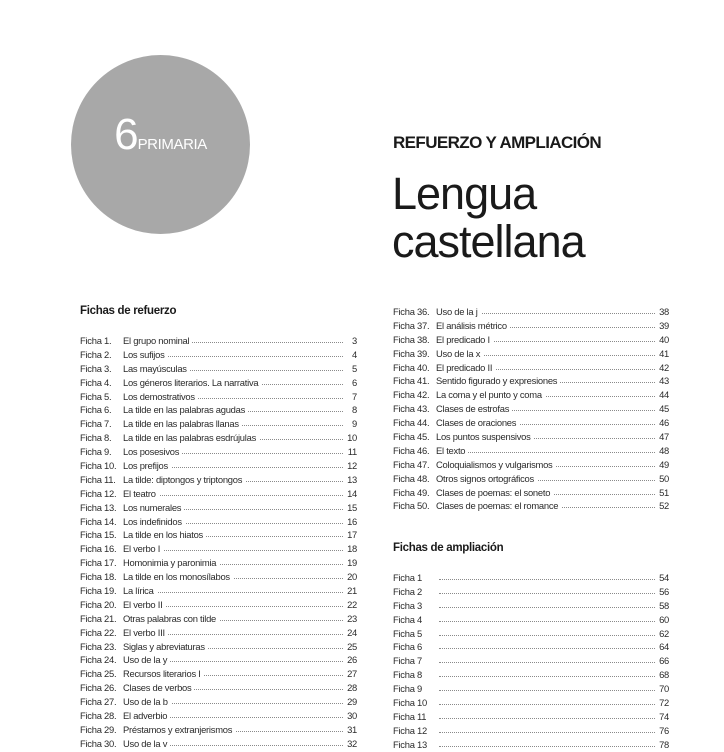 The image size is (724, 752). Describe the element at coordinates (352, 646) in the screenshot. I see `toc-entry-page: 25` at that location.